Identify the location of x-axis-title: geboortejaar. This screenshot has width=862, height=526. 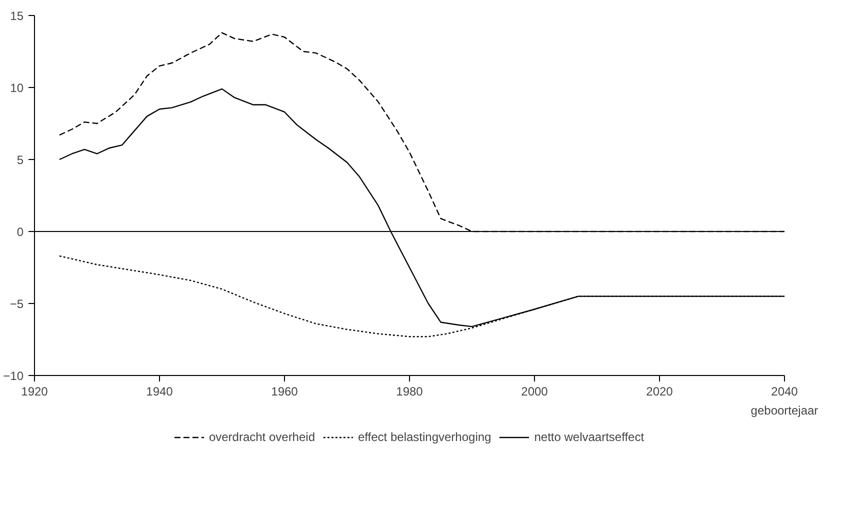
(784, 411).